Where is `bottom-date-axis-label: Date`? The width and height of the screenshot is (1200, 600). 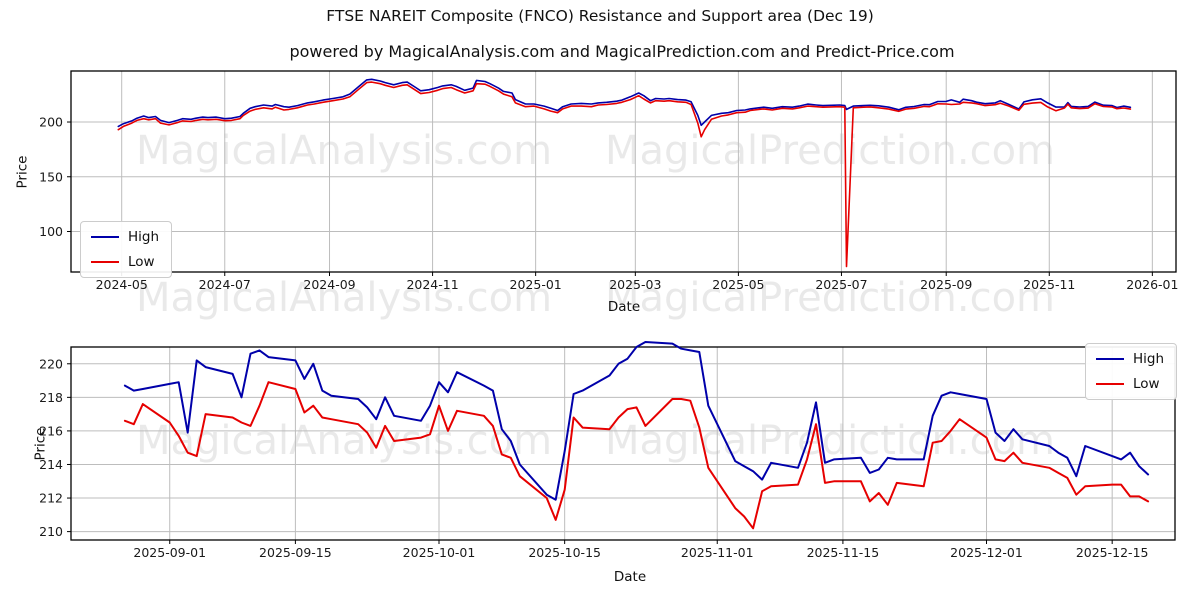
bottom-date-axis-label: Date is located at coordinates (630, 577).